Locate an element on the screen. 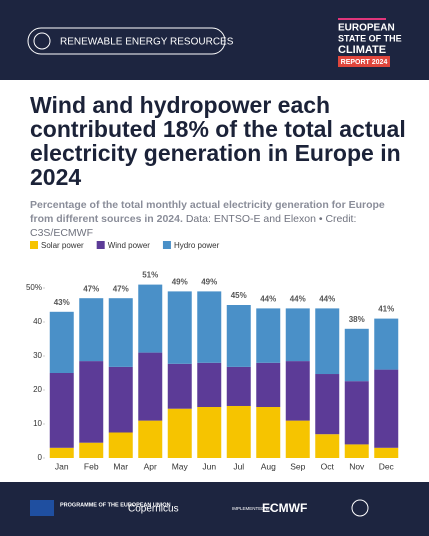  badge is located at coordinates (126, 41).